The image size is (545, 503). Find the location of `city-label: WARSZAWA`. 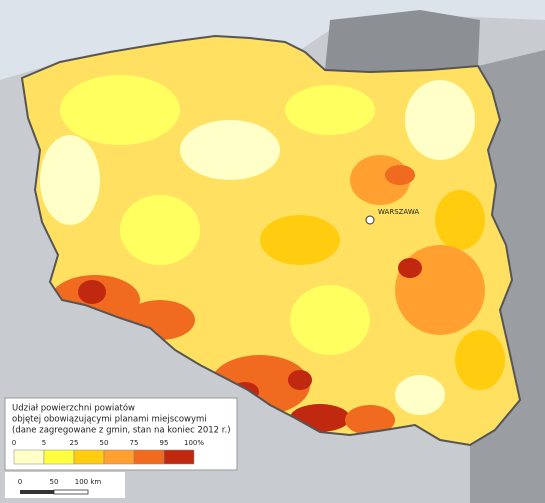

city-label: WARSZAWA is located at coordinates (398, 212).